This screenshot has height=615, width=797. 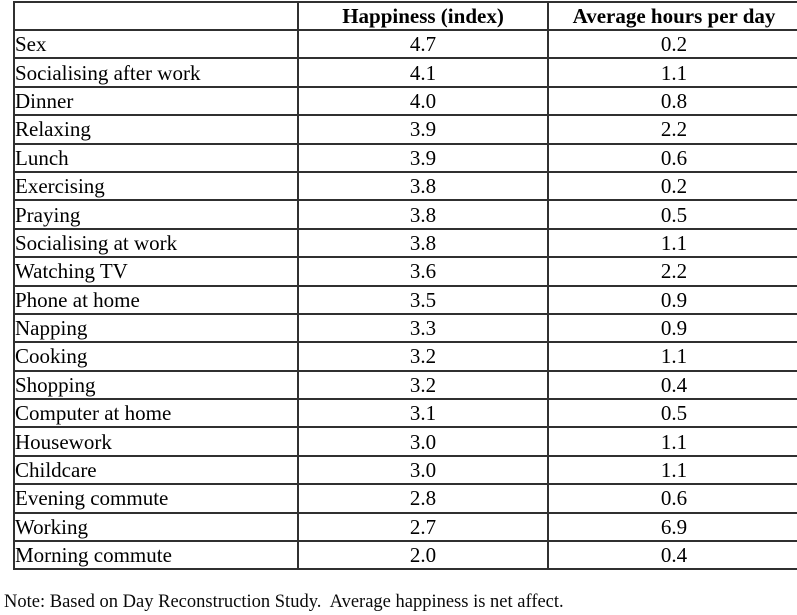 I want to click on cell-activity: Socialising at work, so click(x=156, y=243).